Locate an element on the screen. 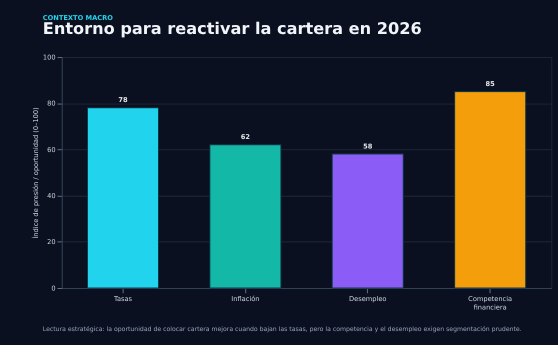 The image size is (558, 358). chart-title: Entorno para reactivar la cartera en 2026 is located at coordinates (232, 28).